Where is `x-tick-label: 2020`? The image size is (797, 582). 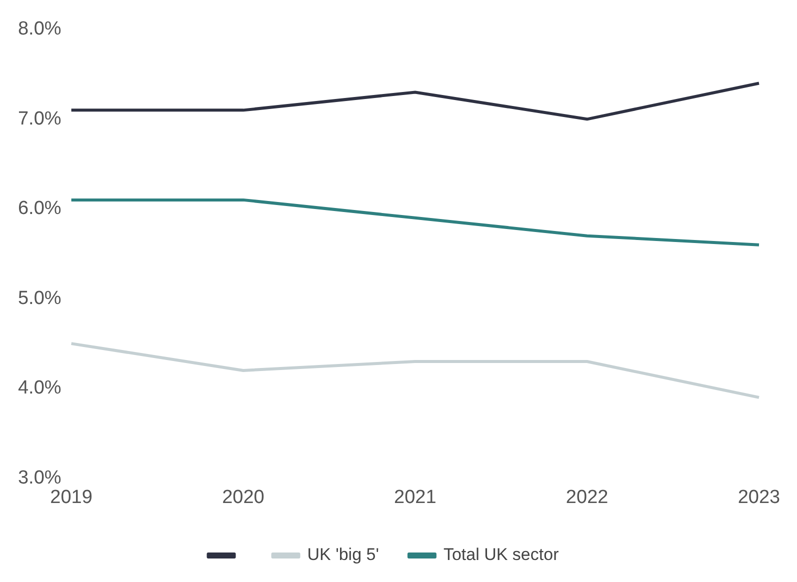 x-tick-label: 2020 is located at coordinates (243, 497).